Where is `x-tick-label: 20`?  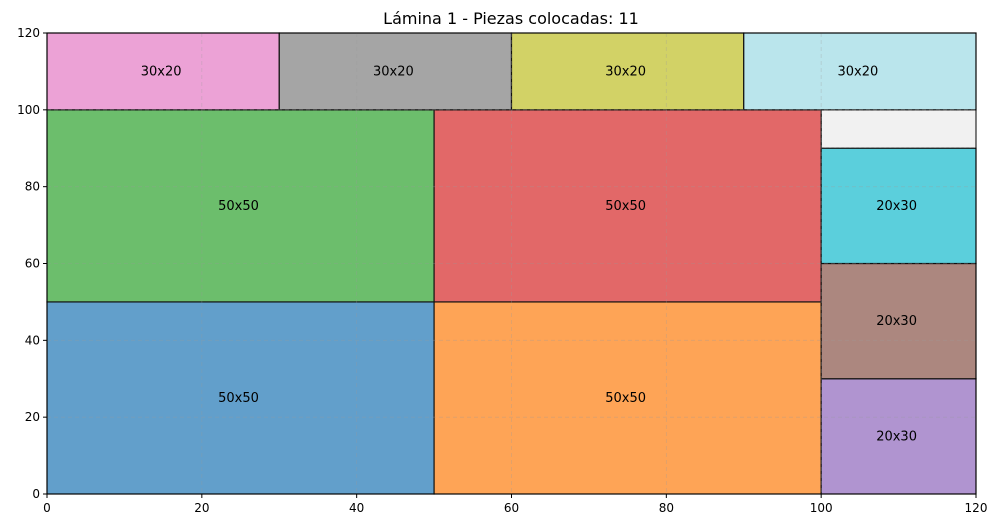
x-tick-label: 20 is located at coordinates (201, 508).